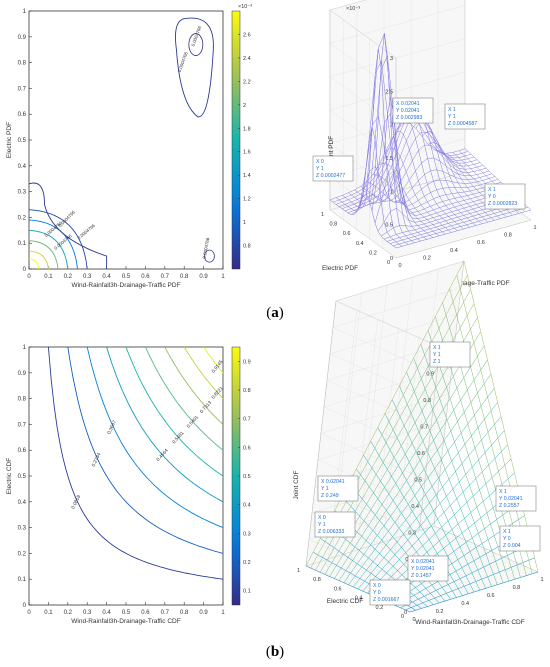 Image resolution: width=550 pixels, height=667 pixels. I want to click on contour-label: 0.2734, so click(97, 460).